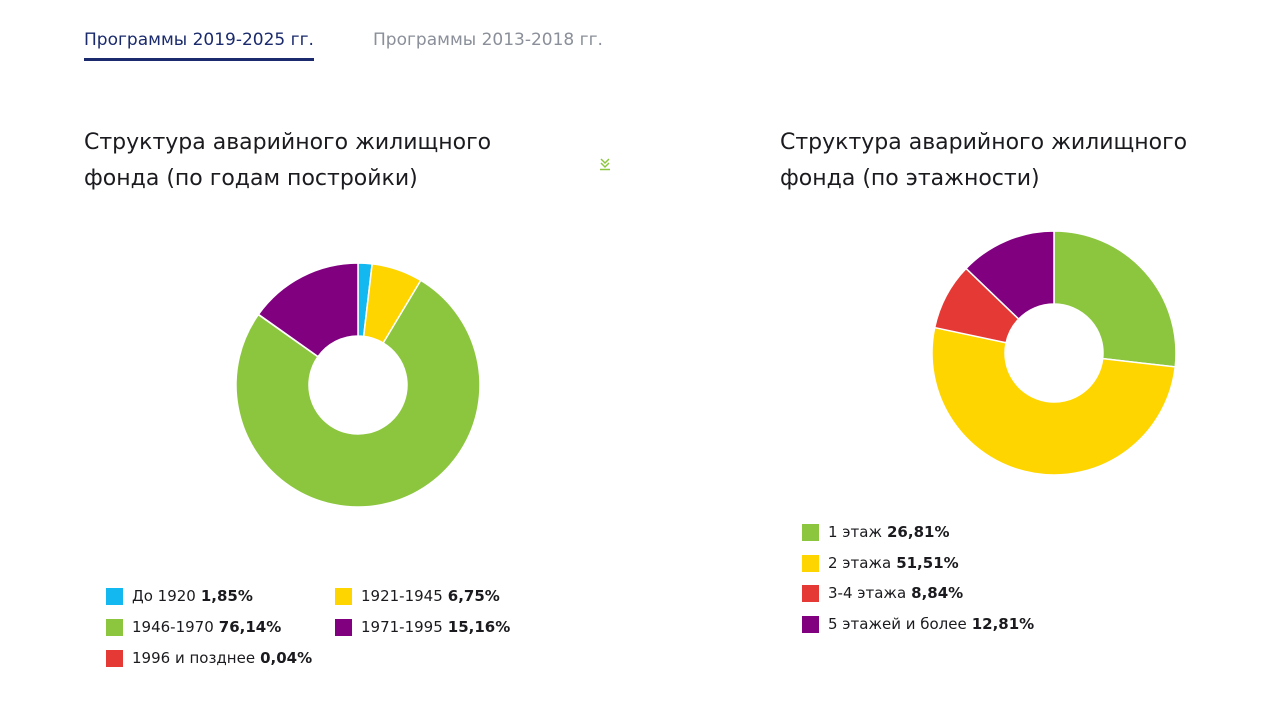 Image resolution: width=1280 pixels, height=710 pixels. What do you see at coordinates (286, 658) in the screenshot?
I see `legend-value: 0,04%` at bounding box center [286, 658].